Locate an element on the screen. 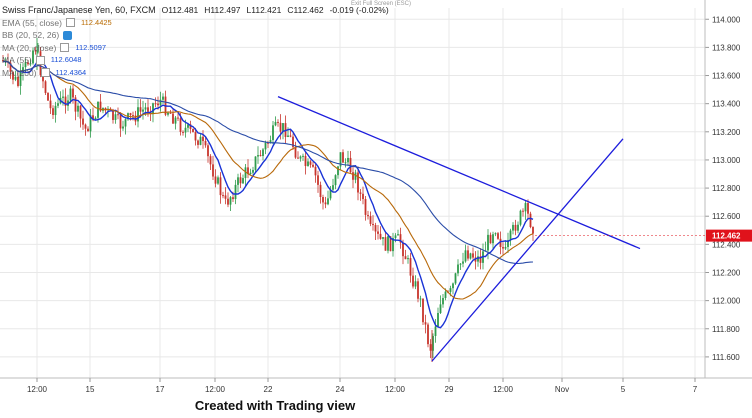  price-tick-label: 112.000 is located at coordinates (726, 301).